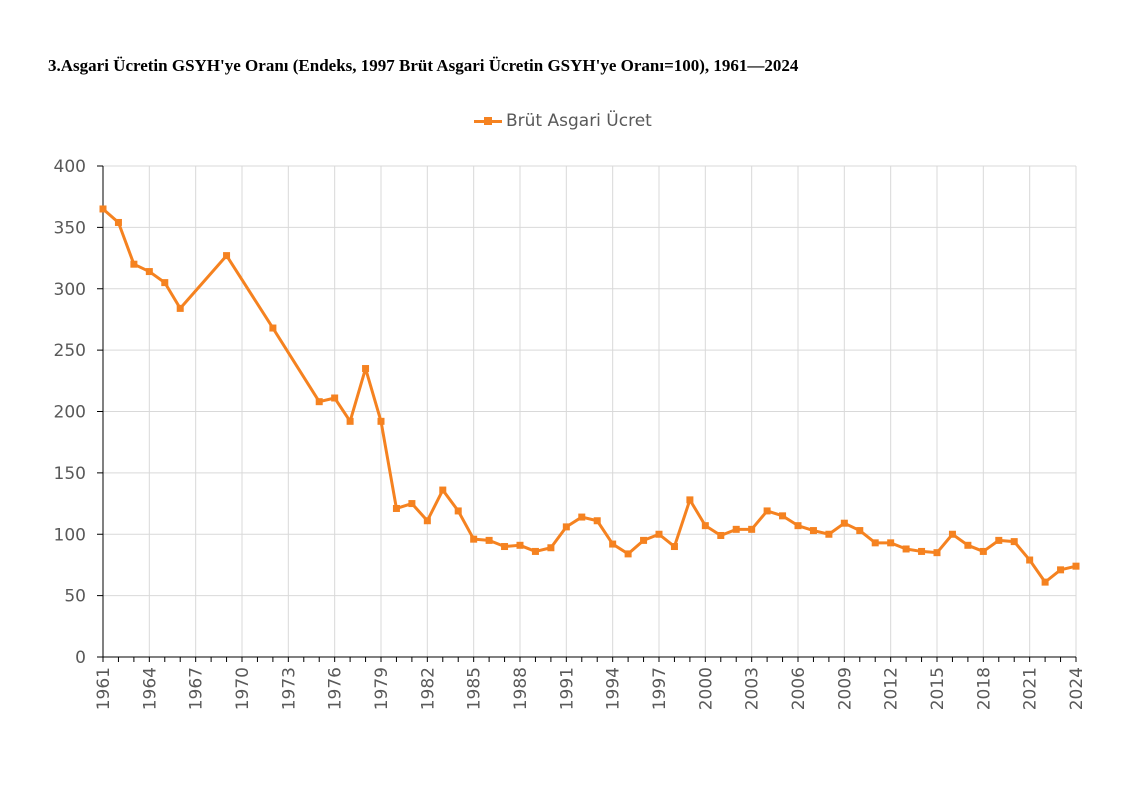 The height and width of the screenshot is (794, 1123). I want to click on x-tick-label: 2024, so click(1077, 688).